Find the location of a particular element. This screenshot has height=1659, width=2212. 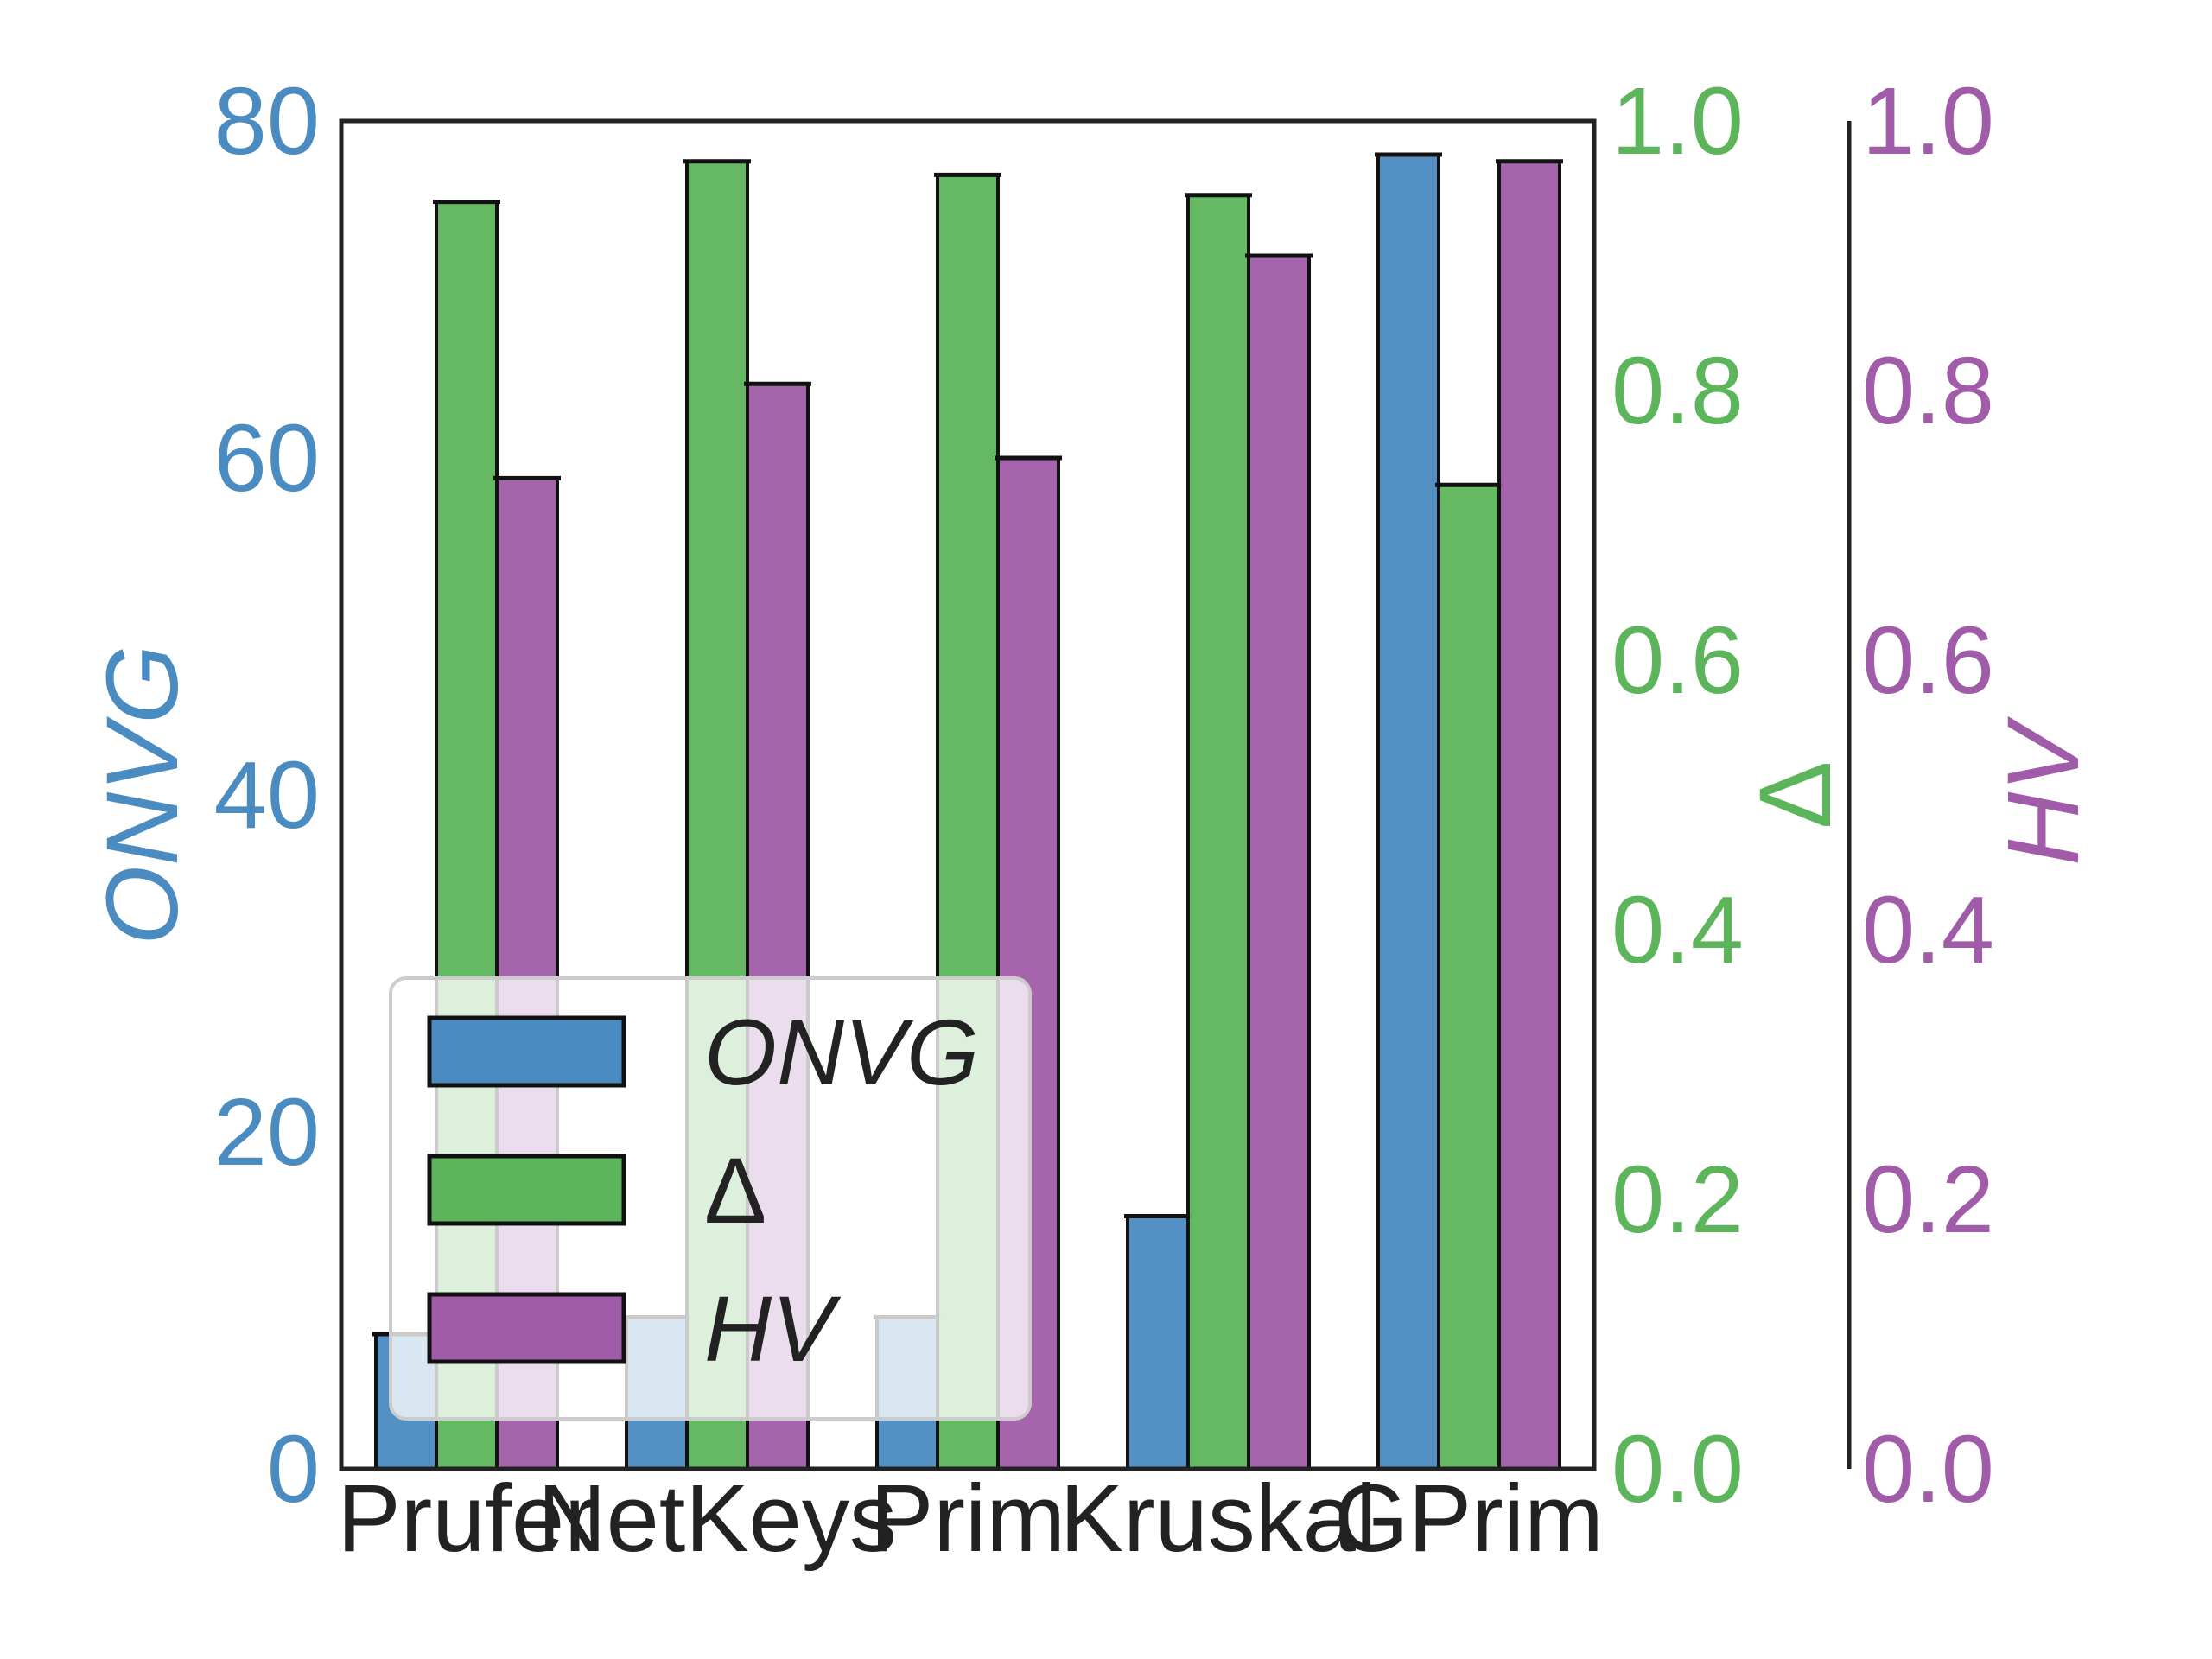

right1-tick-label-2: 0.4 is located at coordinates (1677, 930).